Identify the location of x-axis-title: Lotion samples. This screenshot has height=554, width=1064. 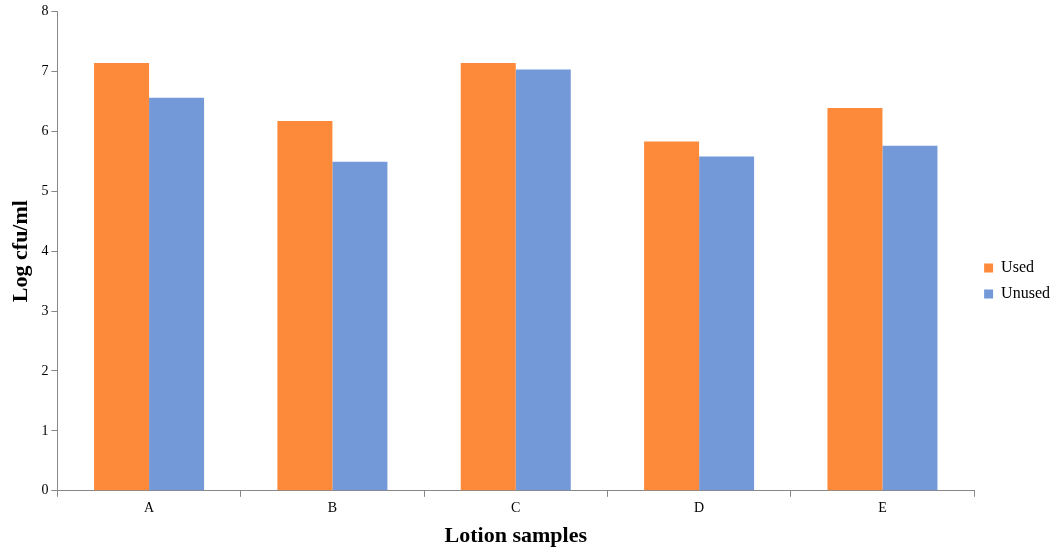
(516, 535).